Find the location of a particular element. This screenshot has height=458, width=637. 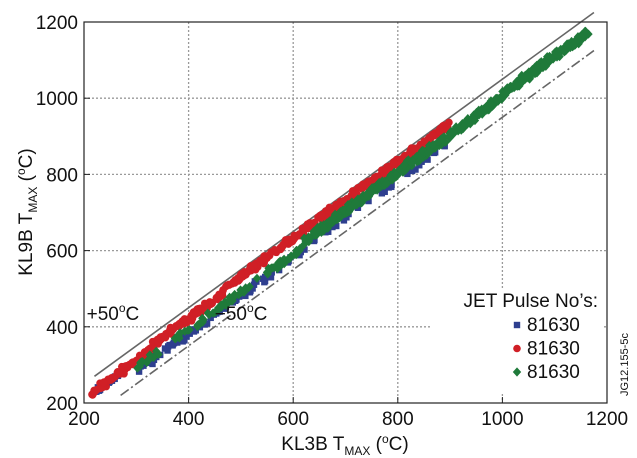

x-tick-label: 1200 is located at coordinates (607, 419).